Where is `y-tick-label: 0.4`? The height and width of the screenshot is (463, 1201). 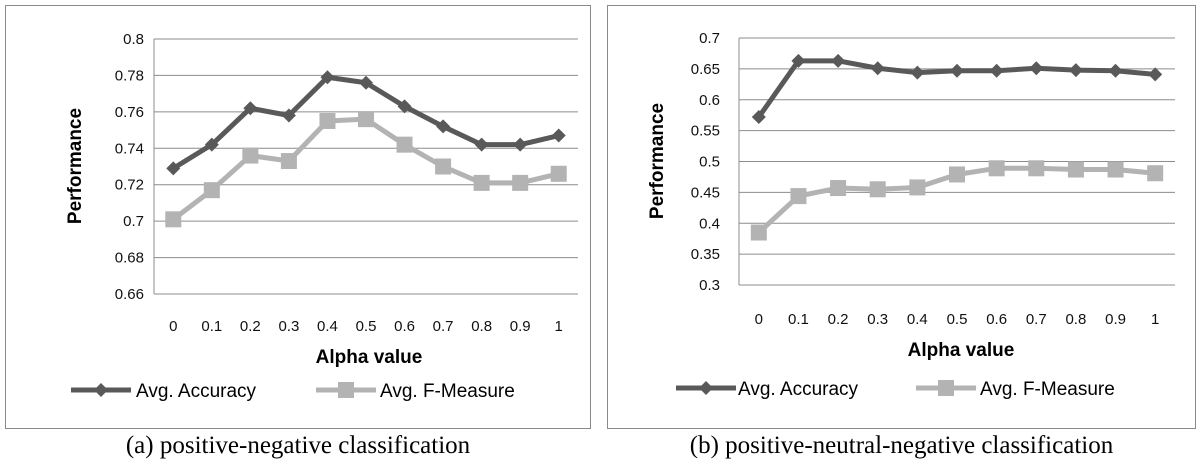 y-tick-label: 0.4 is located at coordinates (709, 223).